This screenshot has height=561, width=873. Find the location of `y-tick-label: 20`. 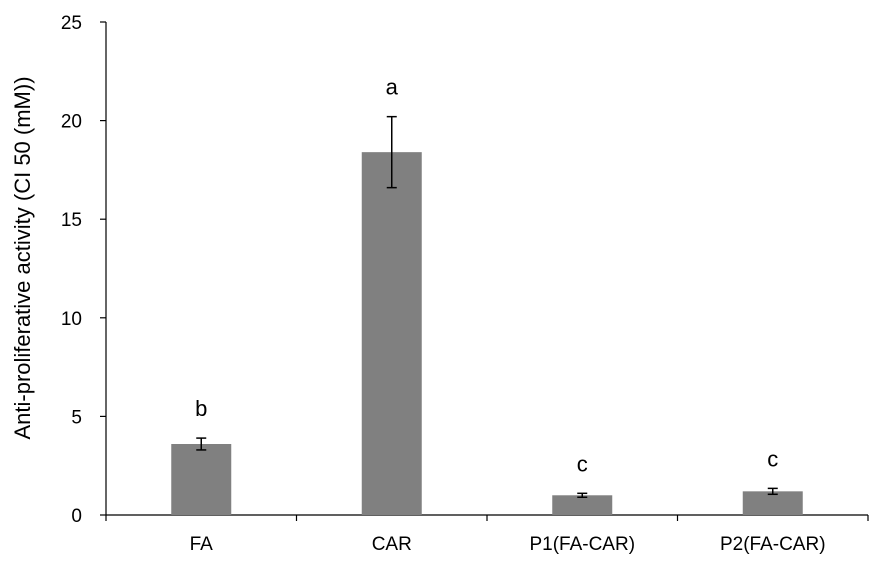

y-tick-label: 20 is located at coordinates (71, 122).